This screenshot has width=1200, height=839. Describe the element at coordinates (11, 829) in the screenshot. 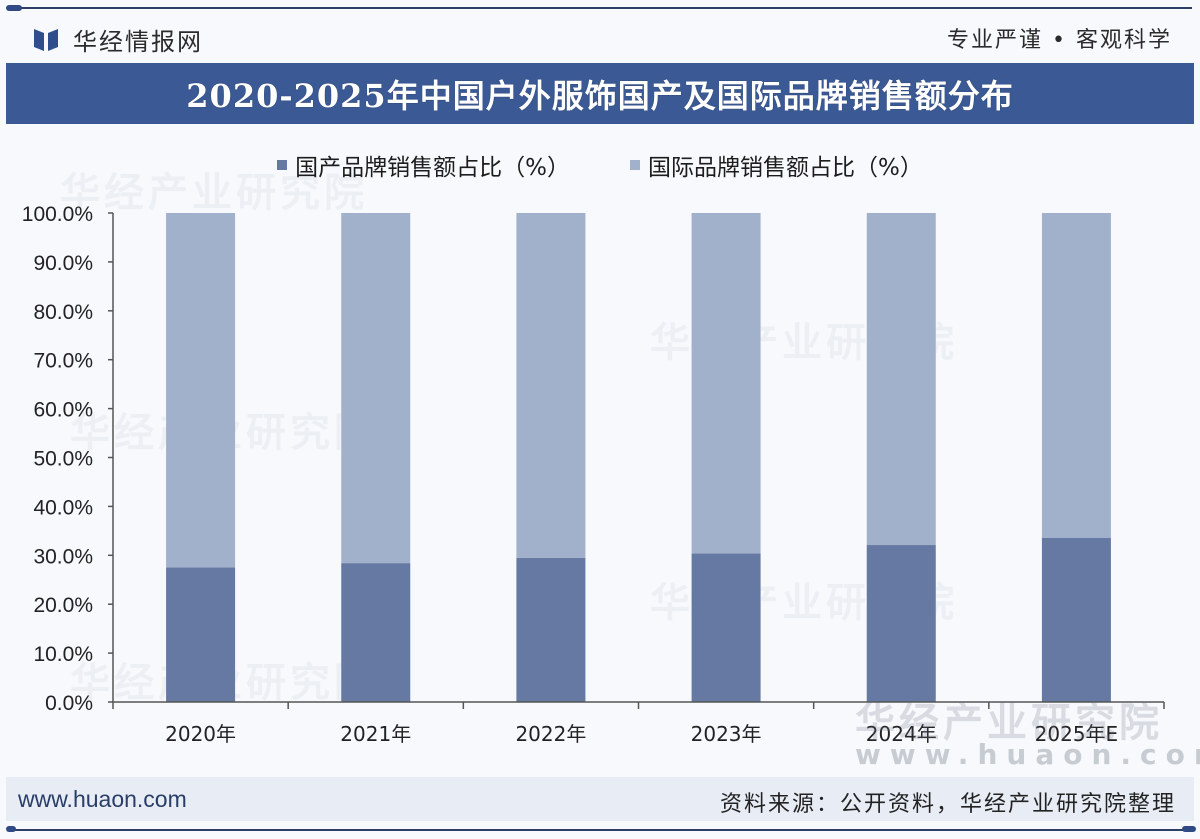

I see `bottom-rule-cap` at that location.